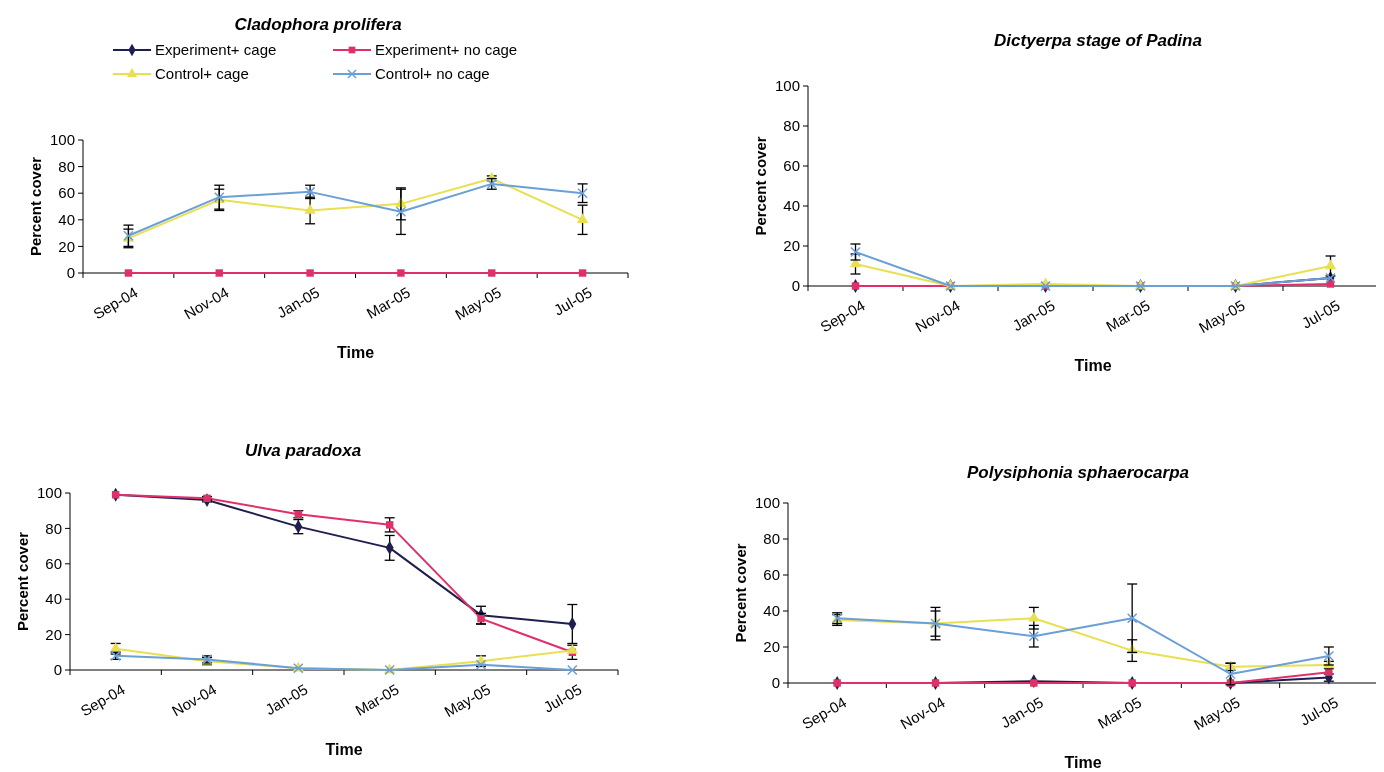  I want to click on legend-label: Experiment+ no cage, so click(446, 50).